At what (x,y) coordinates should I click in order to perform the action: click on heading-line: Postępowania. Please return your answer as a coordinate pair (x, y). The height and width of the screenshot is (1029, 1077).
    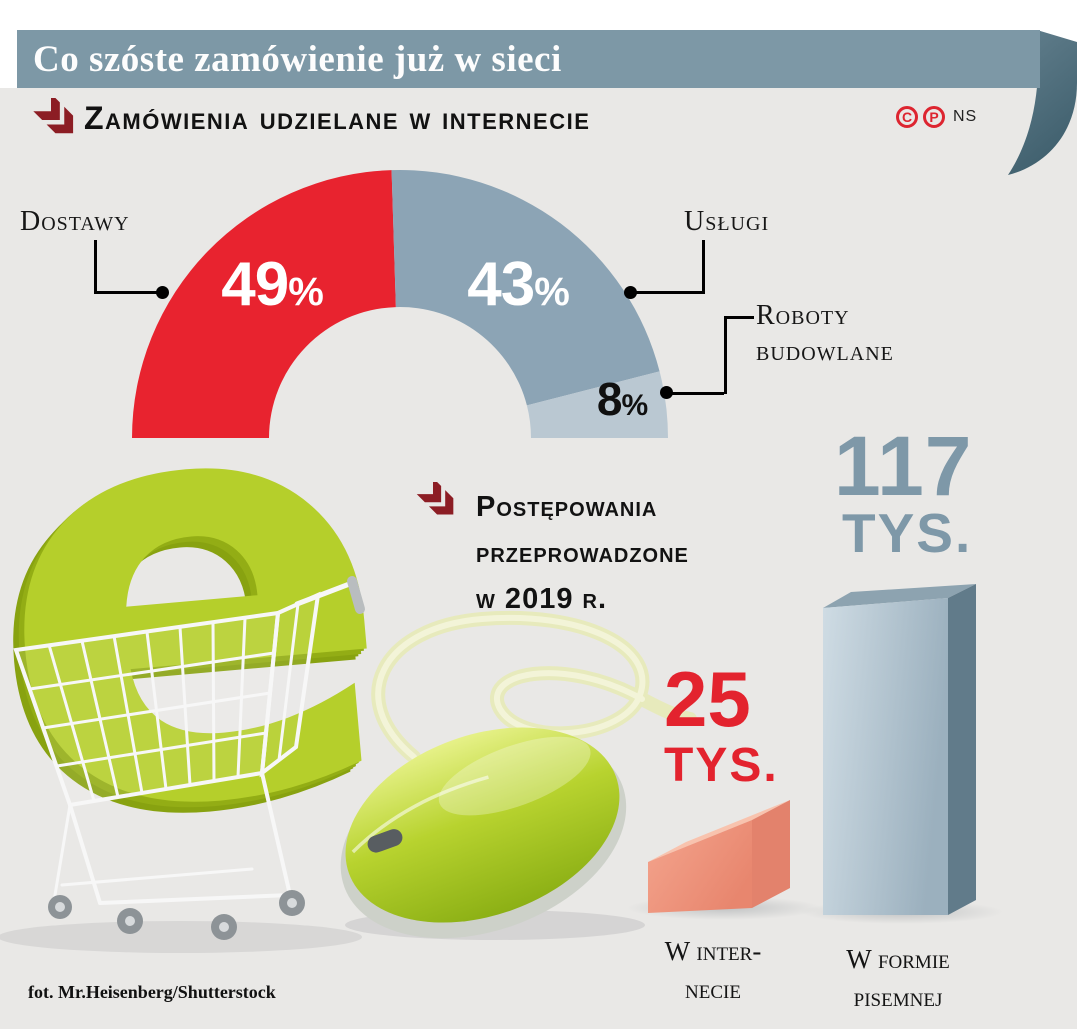
    Looking at the image, I should click on (567, 507).